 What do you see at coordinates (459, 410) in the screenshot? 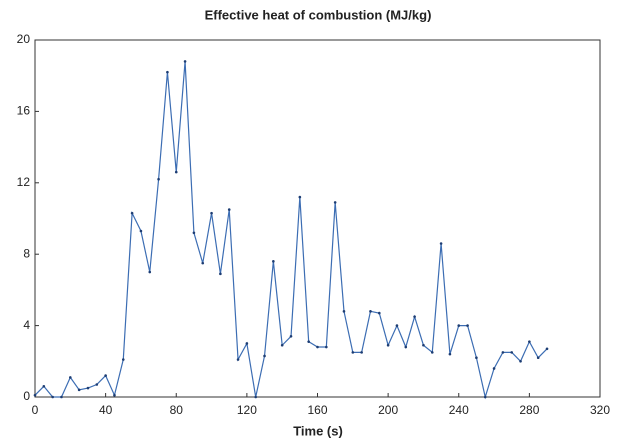
I see `x-tick-label: 240` at bounding box center [459, 410].